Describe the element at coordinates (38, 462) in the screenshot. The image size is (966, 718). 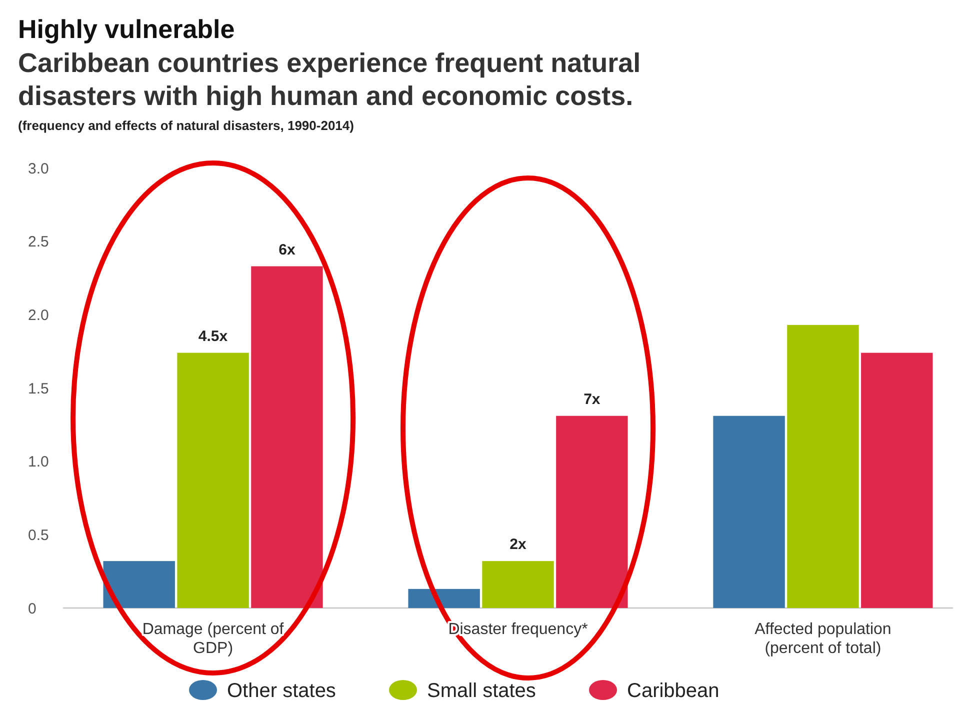
I see `y-tick-label: 1.0` at that location.